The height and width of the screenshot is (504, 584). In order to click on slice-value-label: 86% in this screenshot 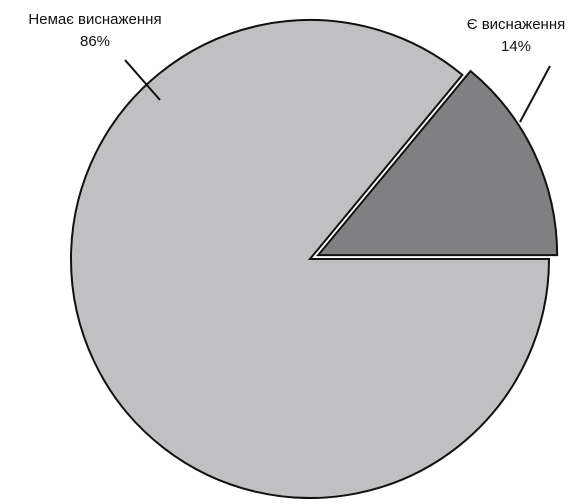, I will do `click(95, 41)`.